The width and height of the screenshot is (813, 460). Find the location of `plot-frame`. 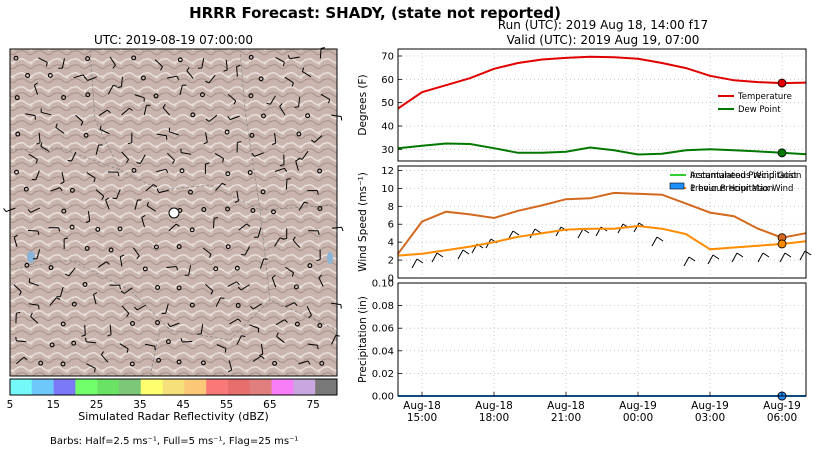

plot-frame is located at coordinates (602, 339).